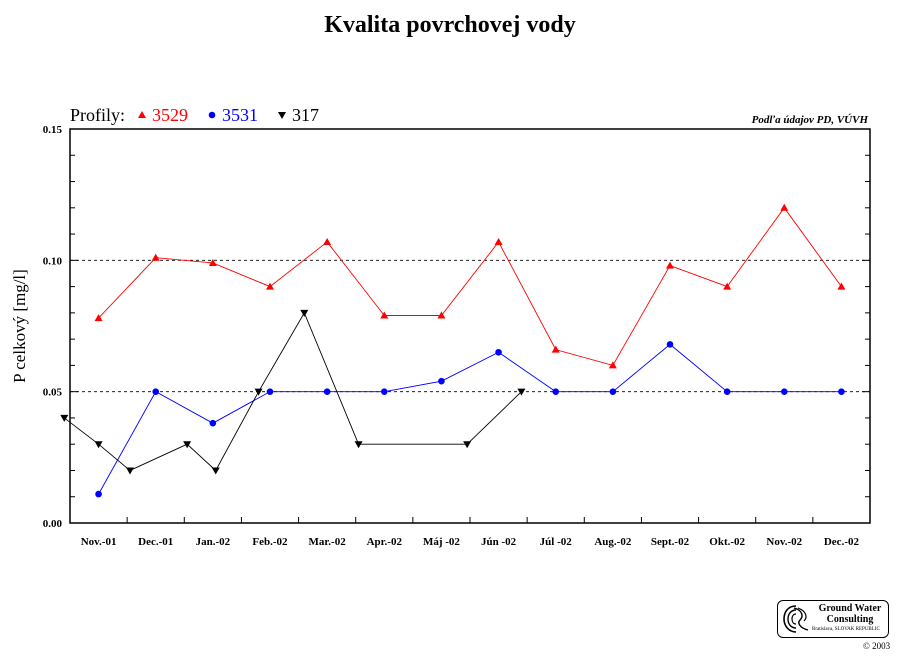 The height and width of the screenshot is (659, 900). What do you see at coordinates (796, 619) in the screenshot?
I see `wave-emblem-icon` at bounding box center [796, 619].